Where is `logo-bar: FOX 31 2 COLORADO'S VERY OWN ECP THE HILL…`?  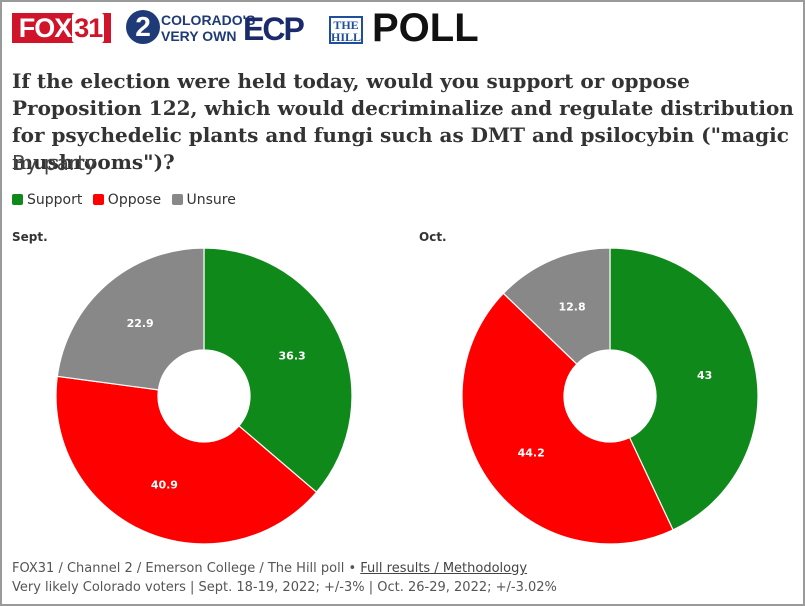
logo-bar: FOX 31 2 COLORADO'S VERY OWN ECP THE HILL… is located at coordinates (402, 28).